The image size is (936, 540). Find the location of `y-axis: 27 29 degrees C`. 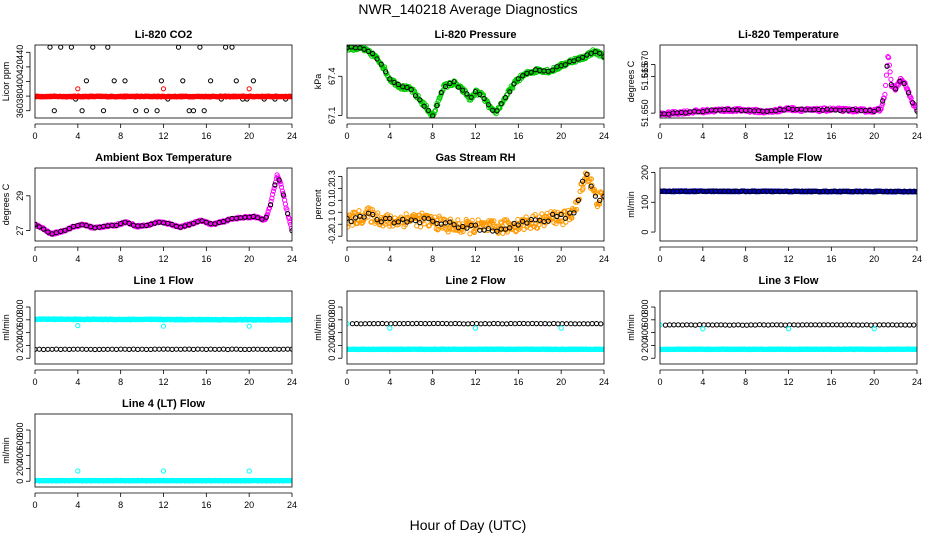

y-axis: 27 29 degrees C is located at coordinates (16, 209).